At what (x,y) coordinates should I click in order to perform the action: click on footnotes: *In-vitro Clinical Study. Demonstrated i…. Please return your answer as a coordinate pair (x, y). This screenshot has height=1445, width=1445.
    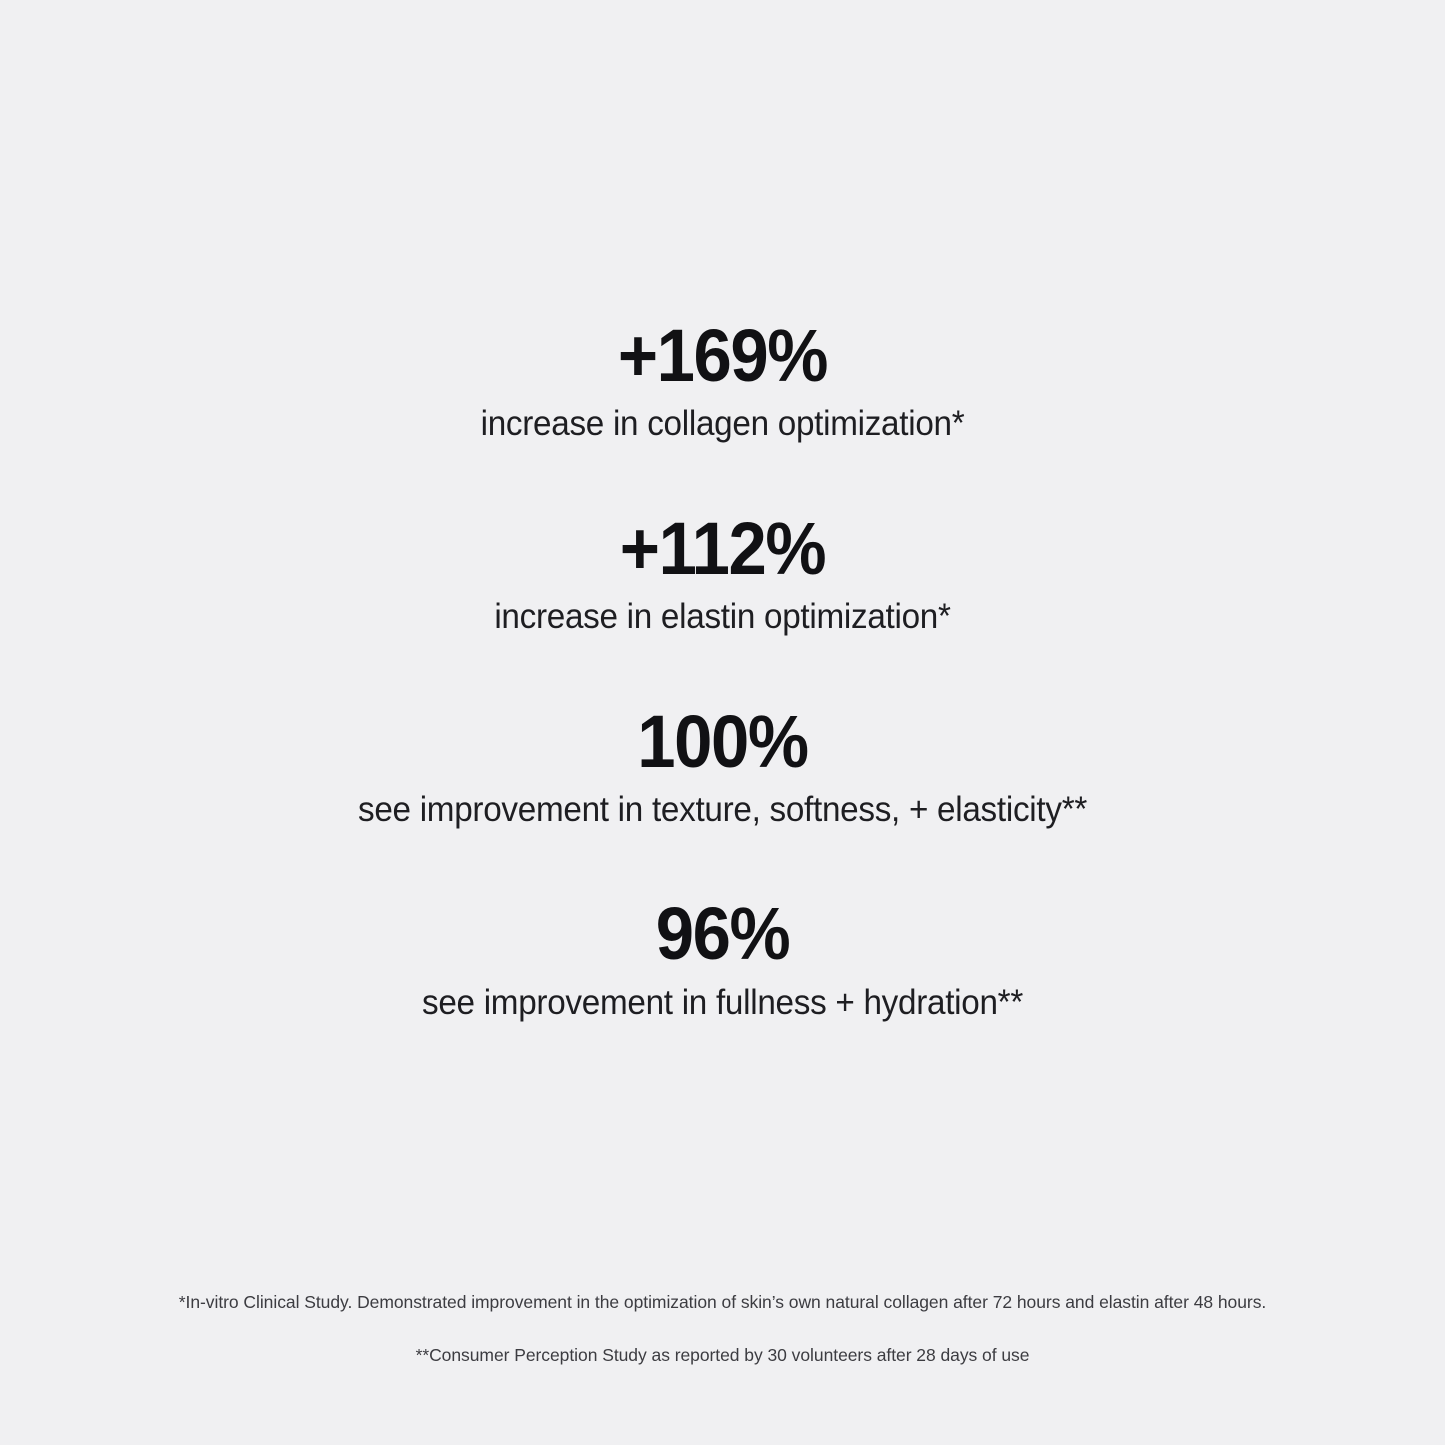
    Looking at the image, I should click on (722, 1329).